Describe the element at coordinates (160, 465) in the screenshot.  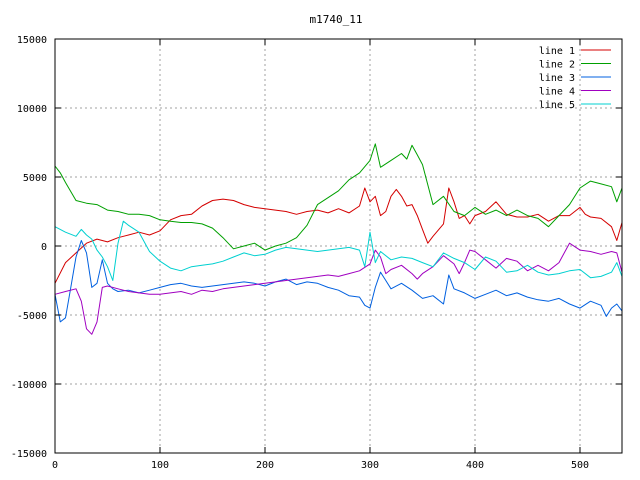
I see `x-tick-label: 100` at that location.